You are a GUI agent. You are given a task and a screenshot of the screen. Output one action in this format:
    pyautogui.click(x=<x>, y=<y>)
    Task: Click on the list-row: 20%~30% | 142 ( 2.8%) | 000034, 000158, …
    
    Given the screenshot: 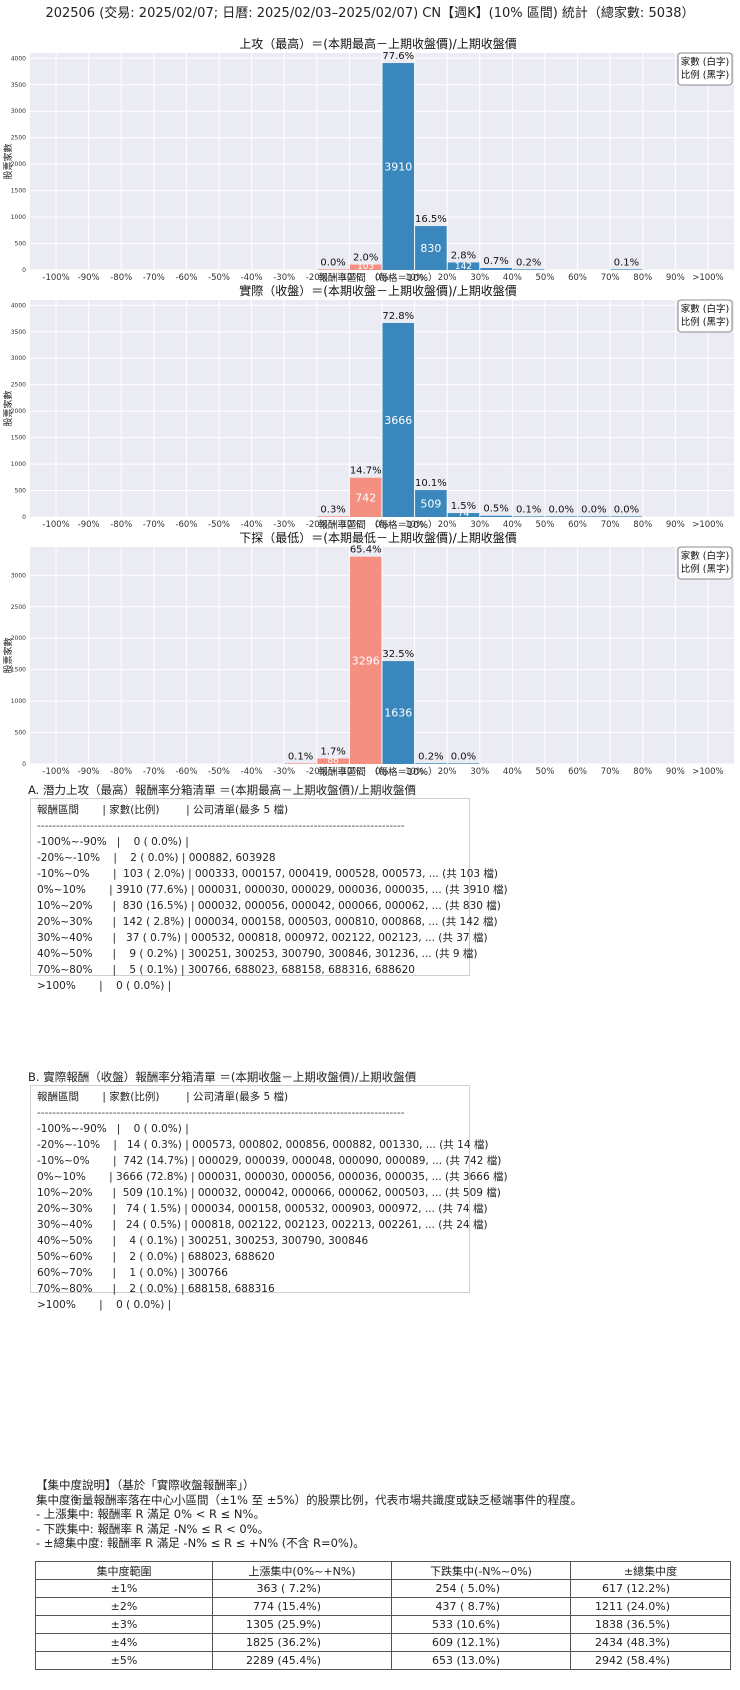 What is the action you would take?
    pyautogui.click(x=267, y=922)
    